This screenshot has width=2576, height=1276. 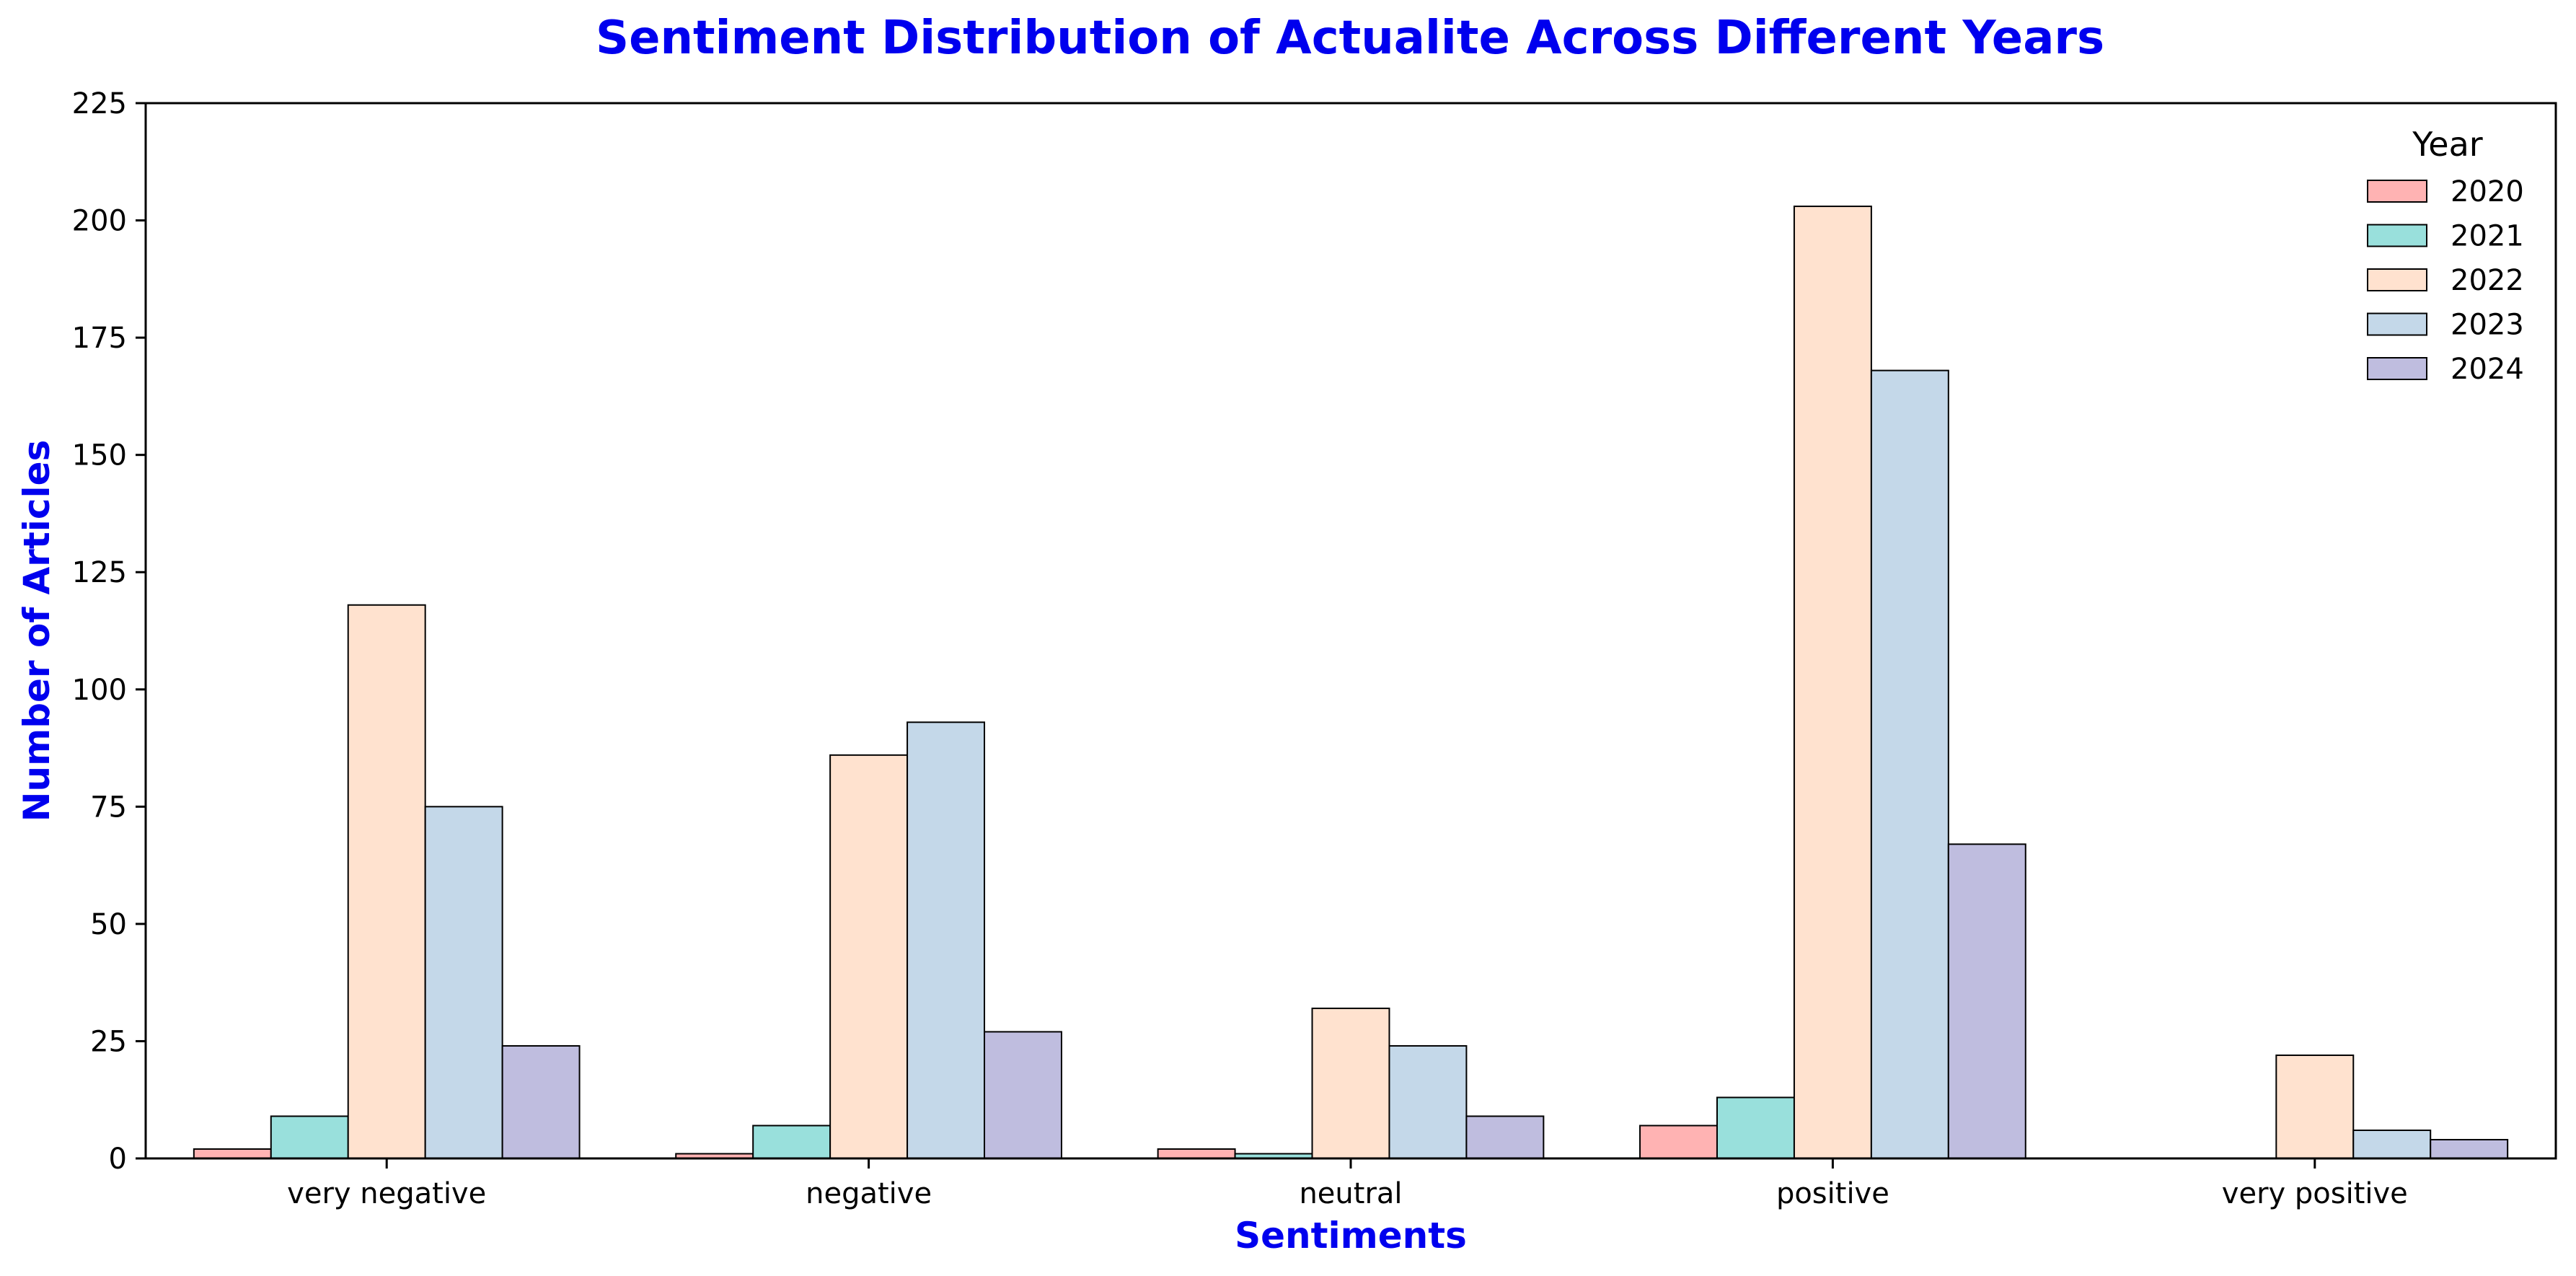 I want to click on y-axis: 0 25 50 75 100 125 150 175 200 225, so click(x=109, y=631).